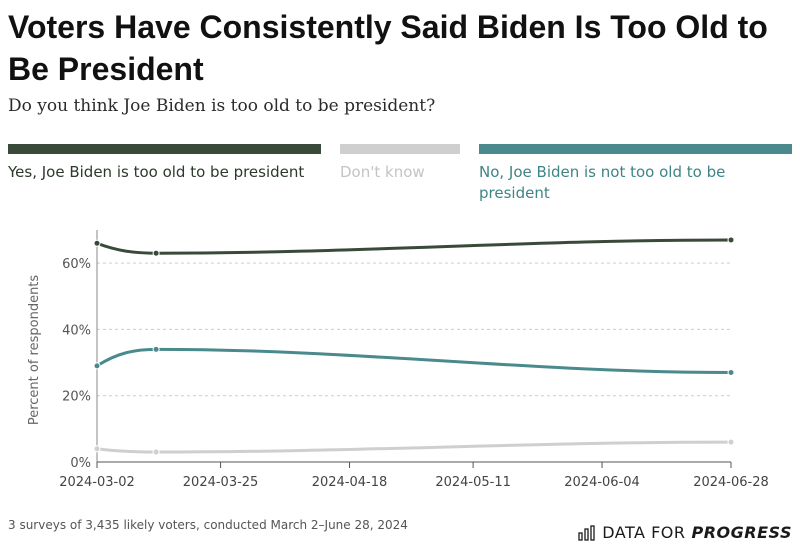 The height and width of the screenshot is (560, 800). What do you see at coordinates (586, 532) in the screenshot?
I see `bar-chart-icon` at bounding box center [586, 532].